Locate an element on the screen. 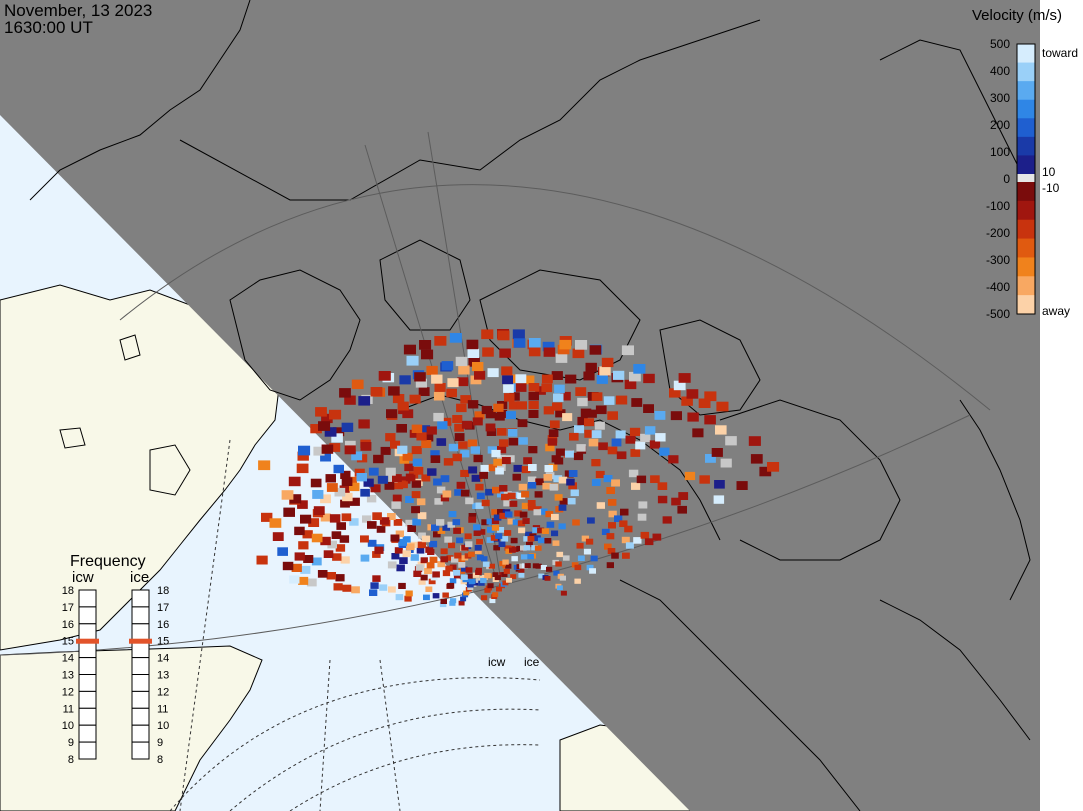  colorbar-tick-label: -100 is located at coordinates (998, 206).